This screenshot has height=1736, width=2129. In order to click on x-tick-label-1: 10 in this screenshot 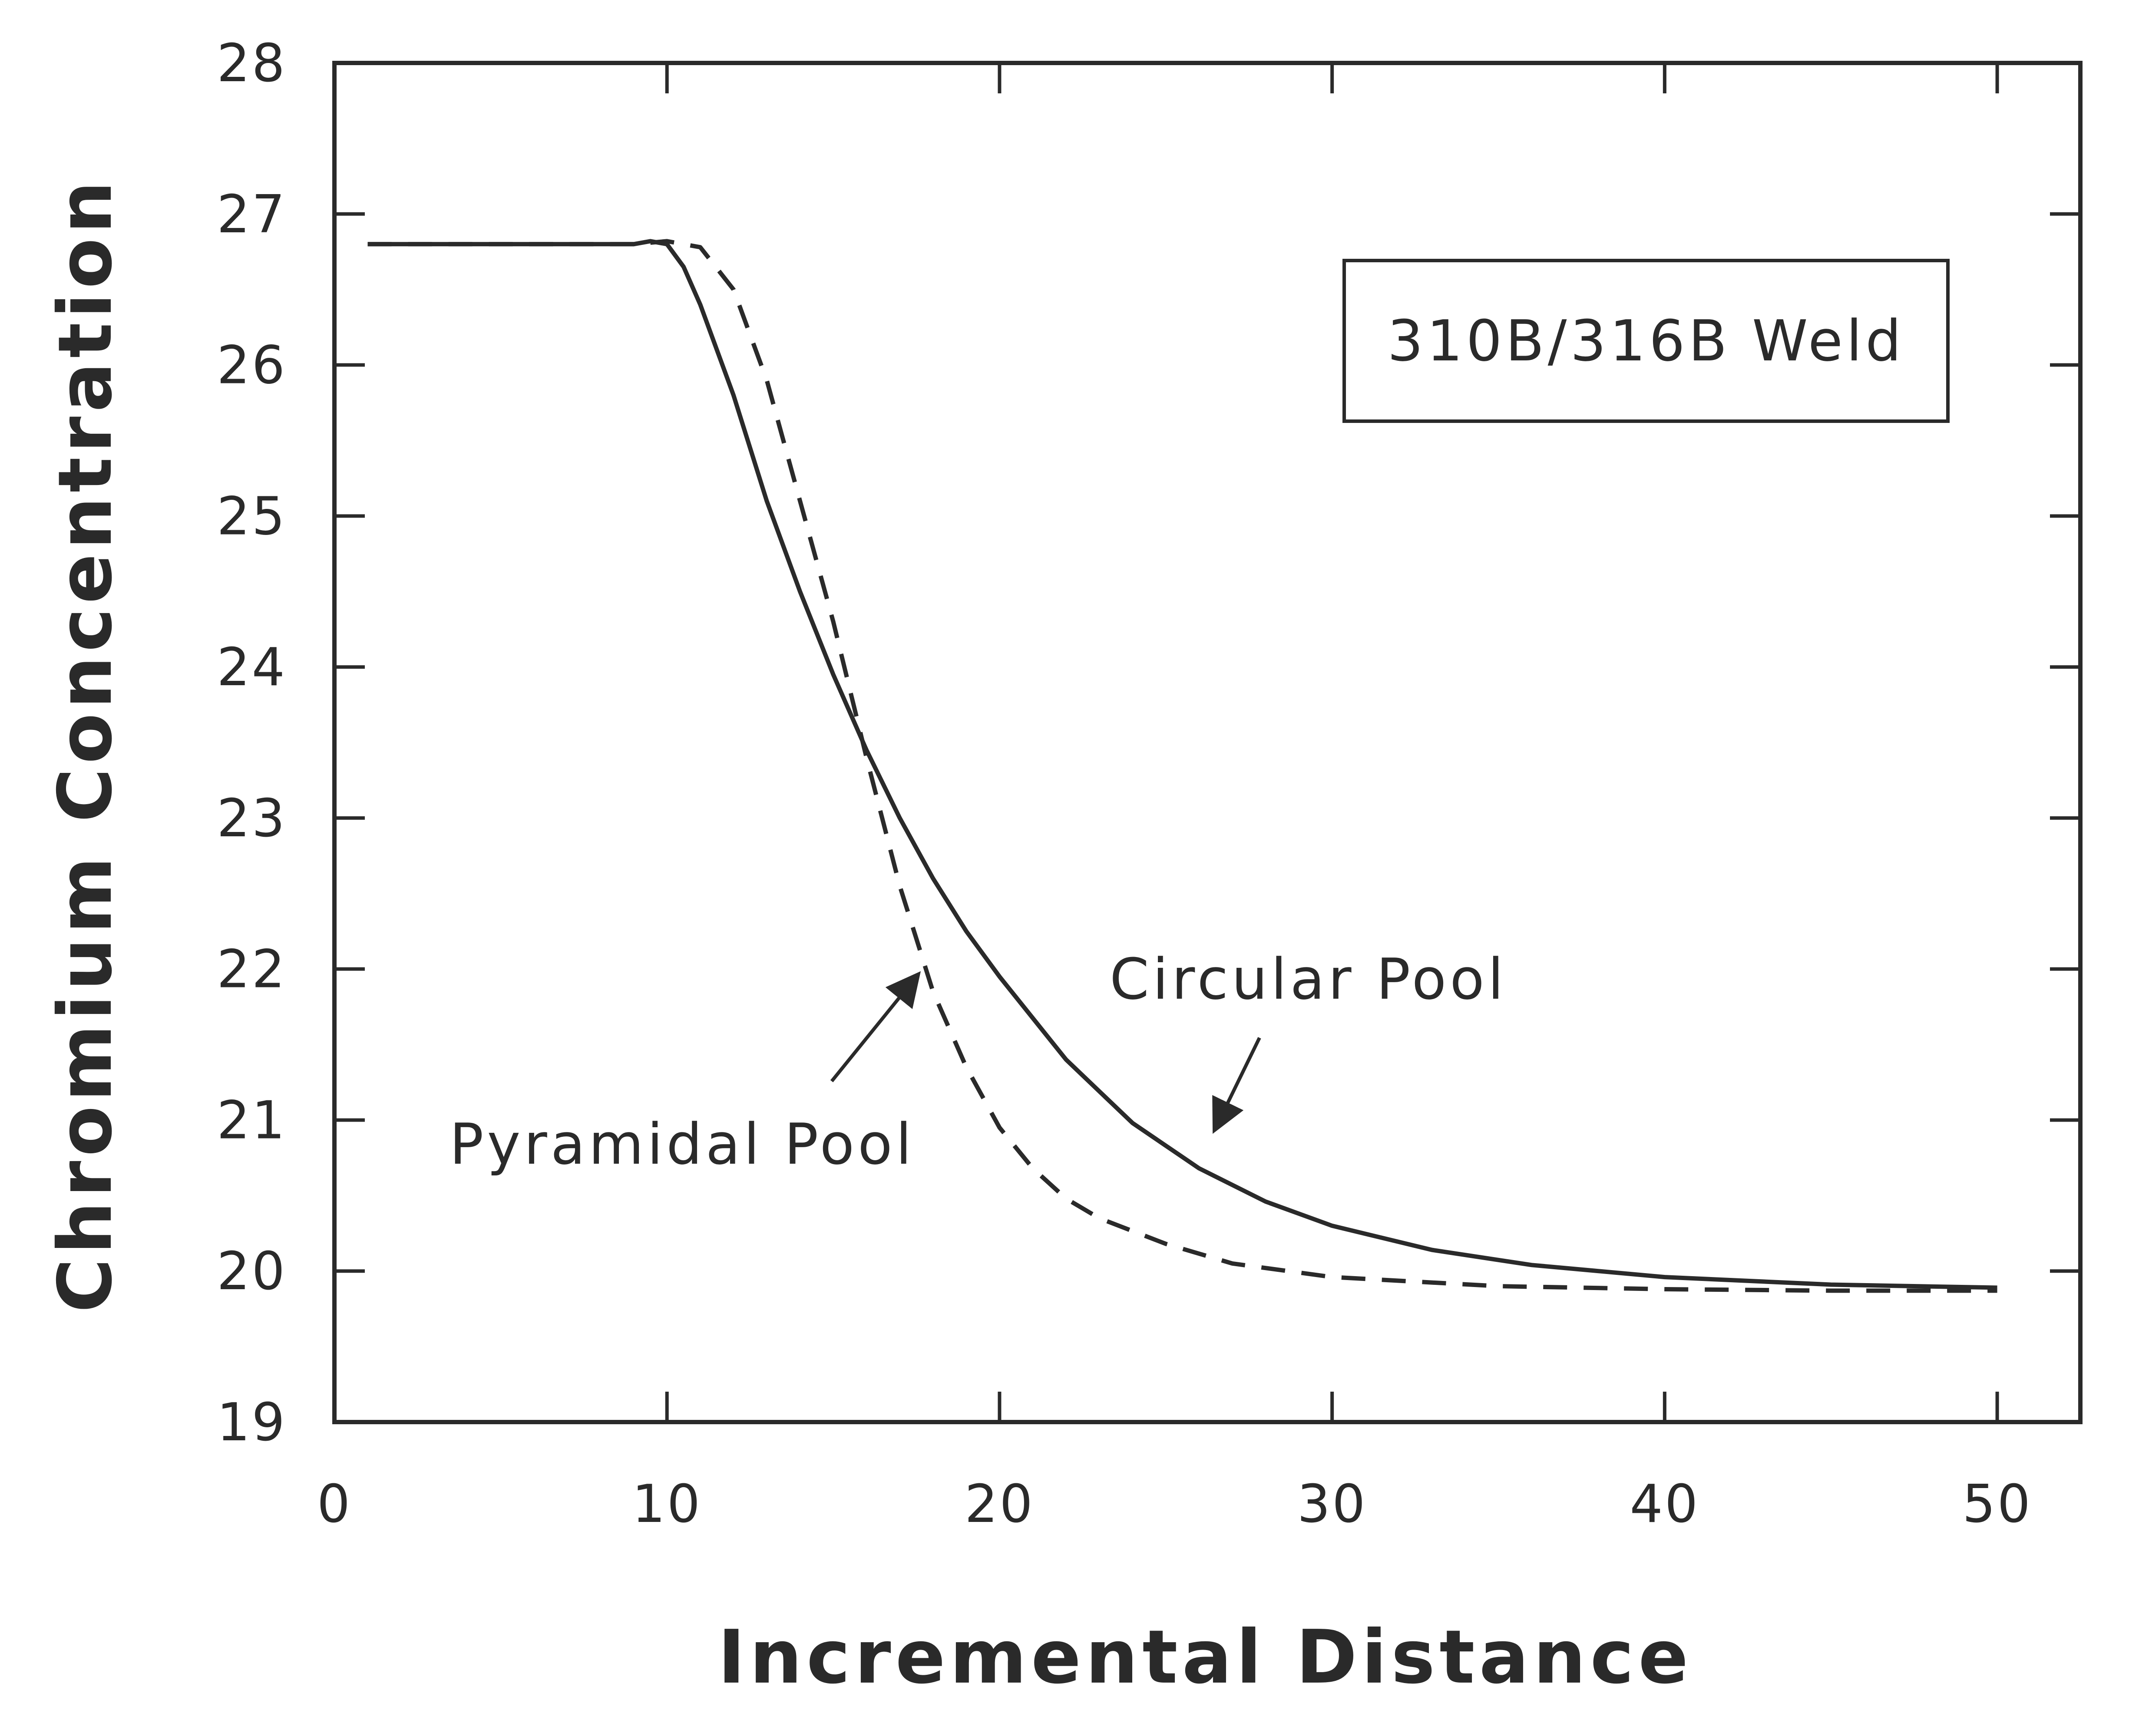, I will do `click(667, 1504)`.